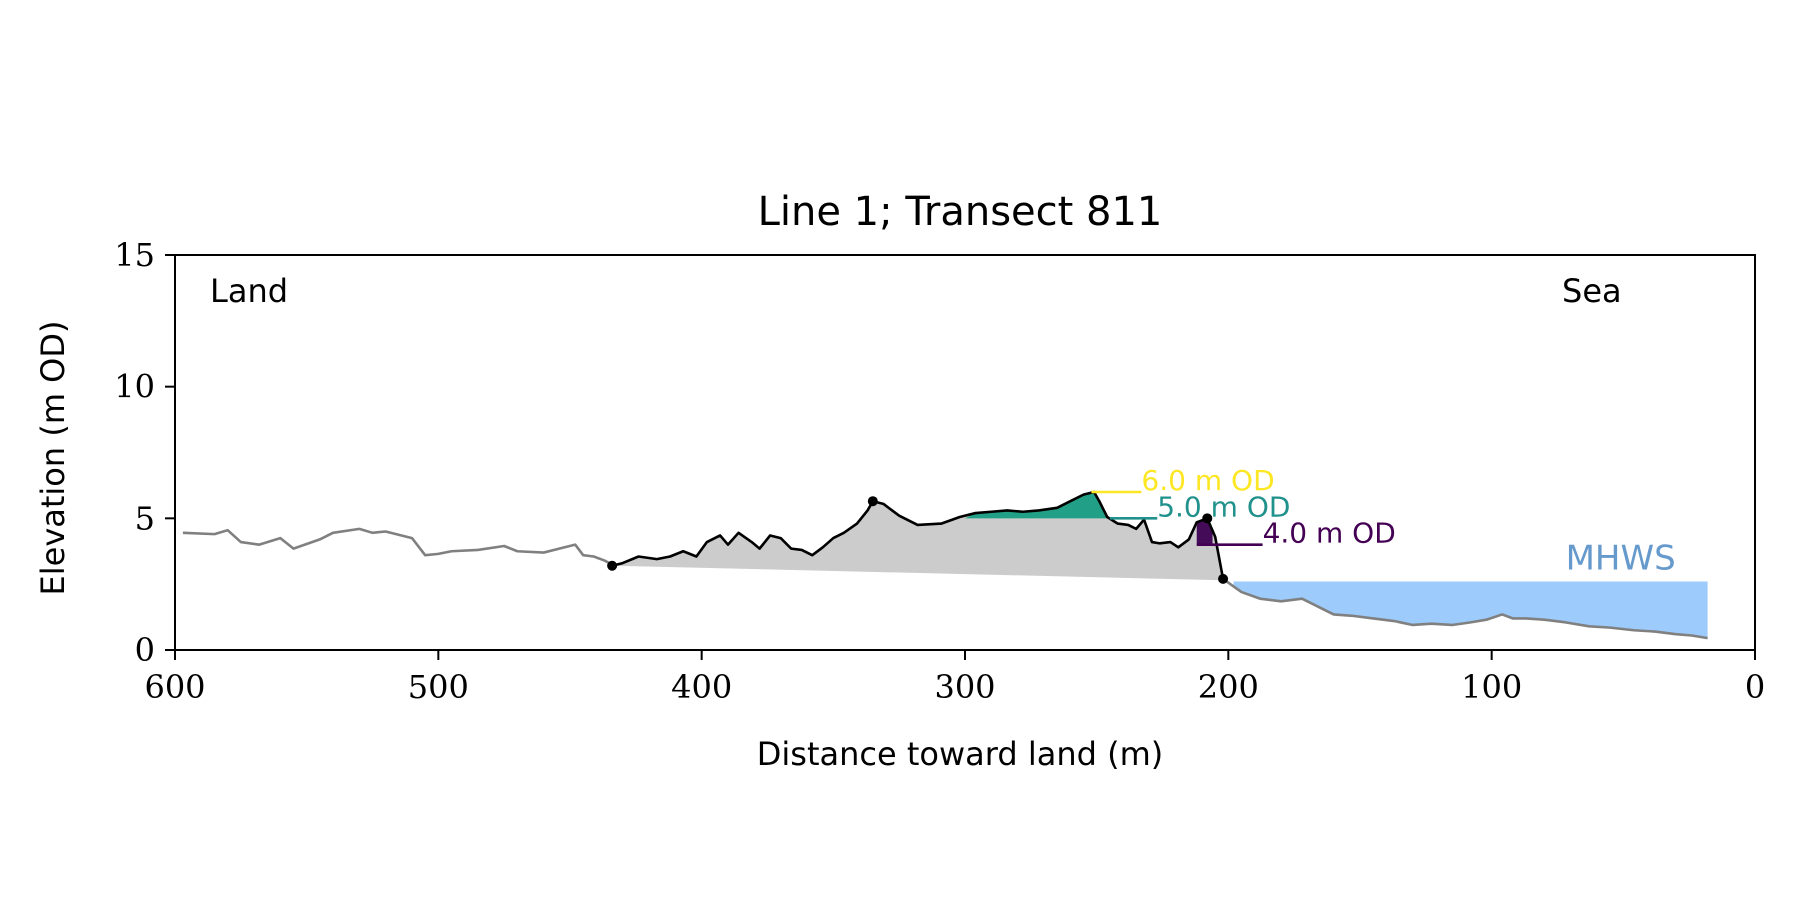 Image resolution: width=1800 pixels, height=905 pixels. Describe the element at coordinates (438, 687) in the screenshot. I see `x-tick-label: 500` at that location.